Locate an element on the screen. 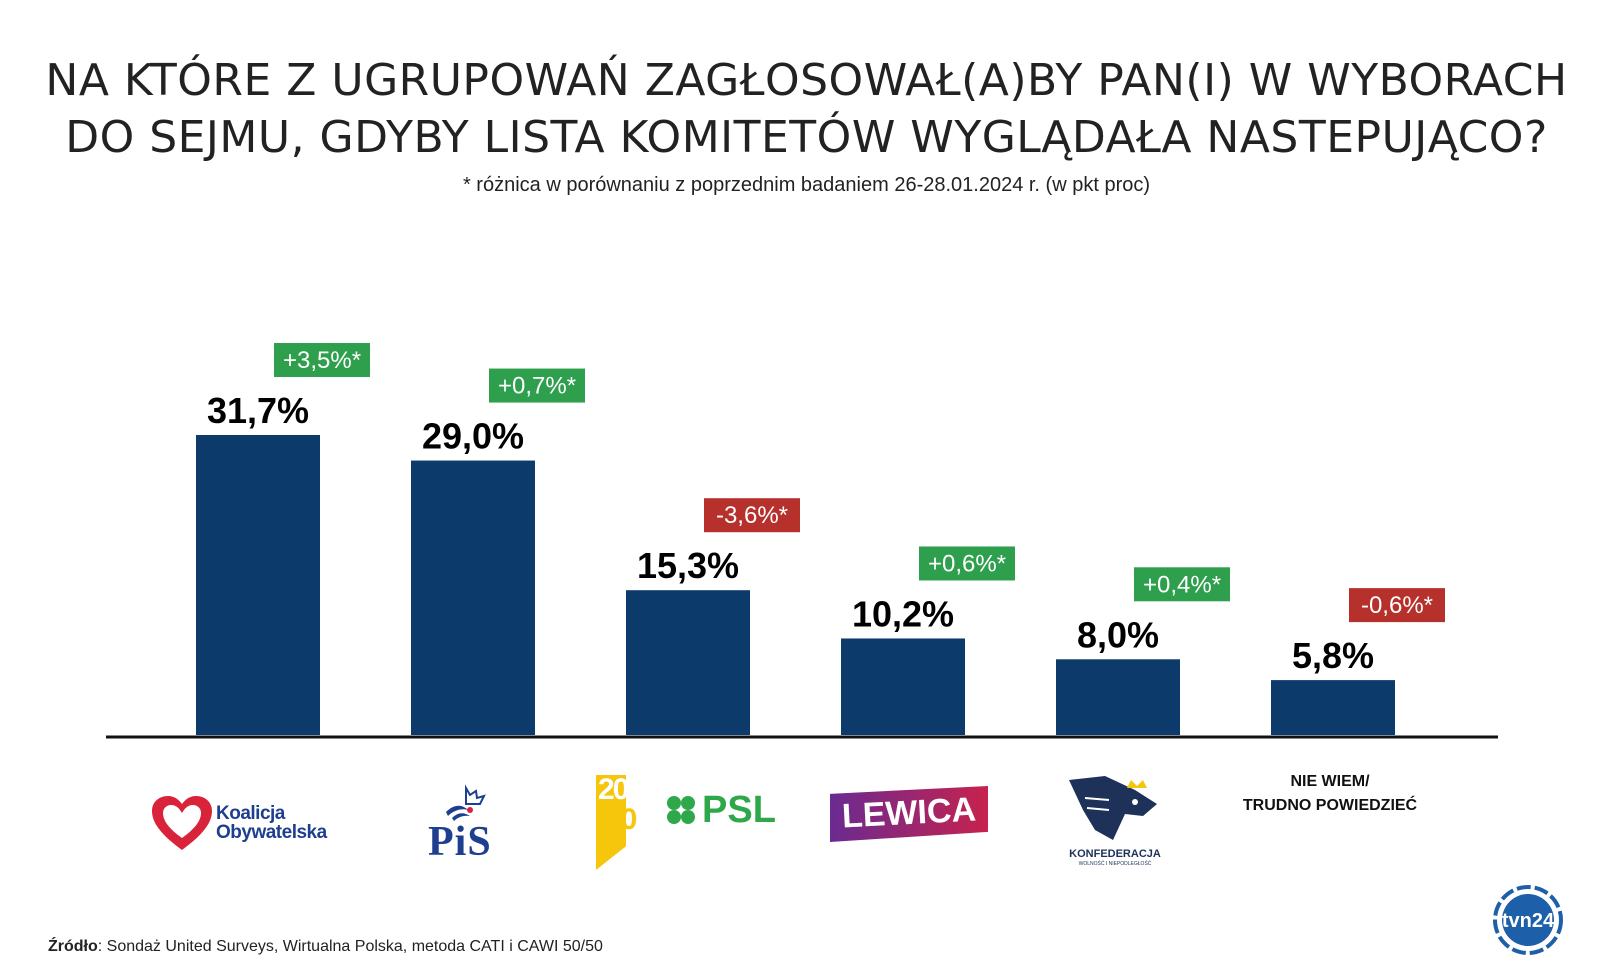 The height and width of the screenshot is (962, 1613). change-label-6: -0,6%* is located at coordinates (1397, 605).